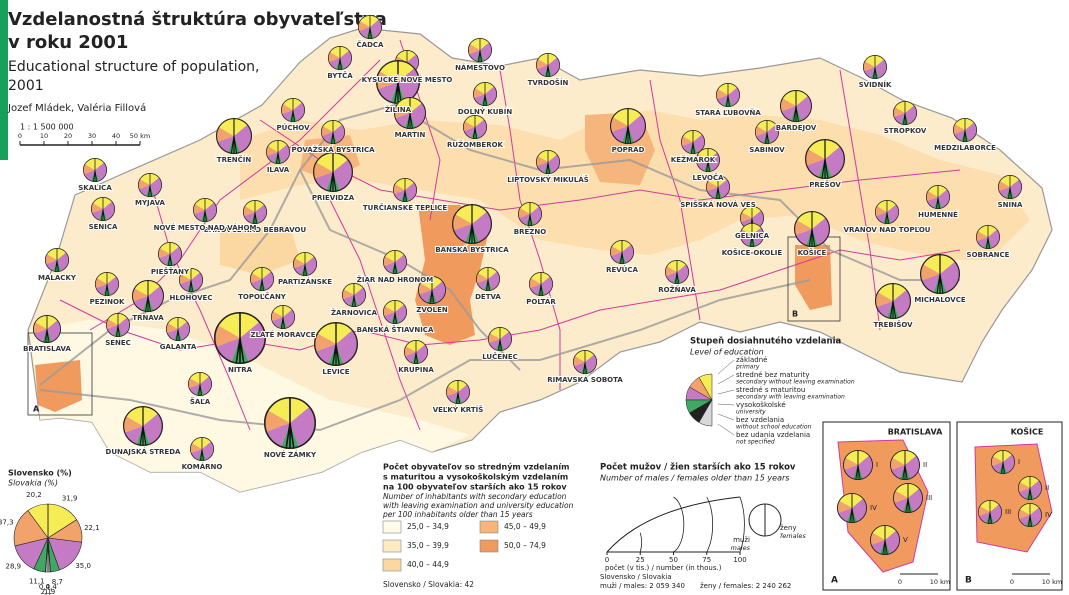 The width and height of the screenshot is (1069, 595). What do you see at coordinates (1010, 205) in the screenshot?
I see `district-label: SNINA` at bounding box center [1010, 205].